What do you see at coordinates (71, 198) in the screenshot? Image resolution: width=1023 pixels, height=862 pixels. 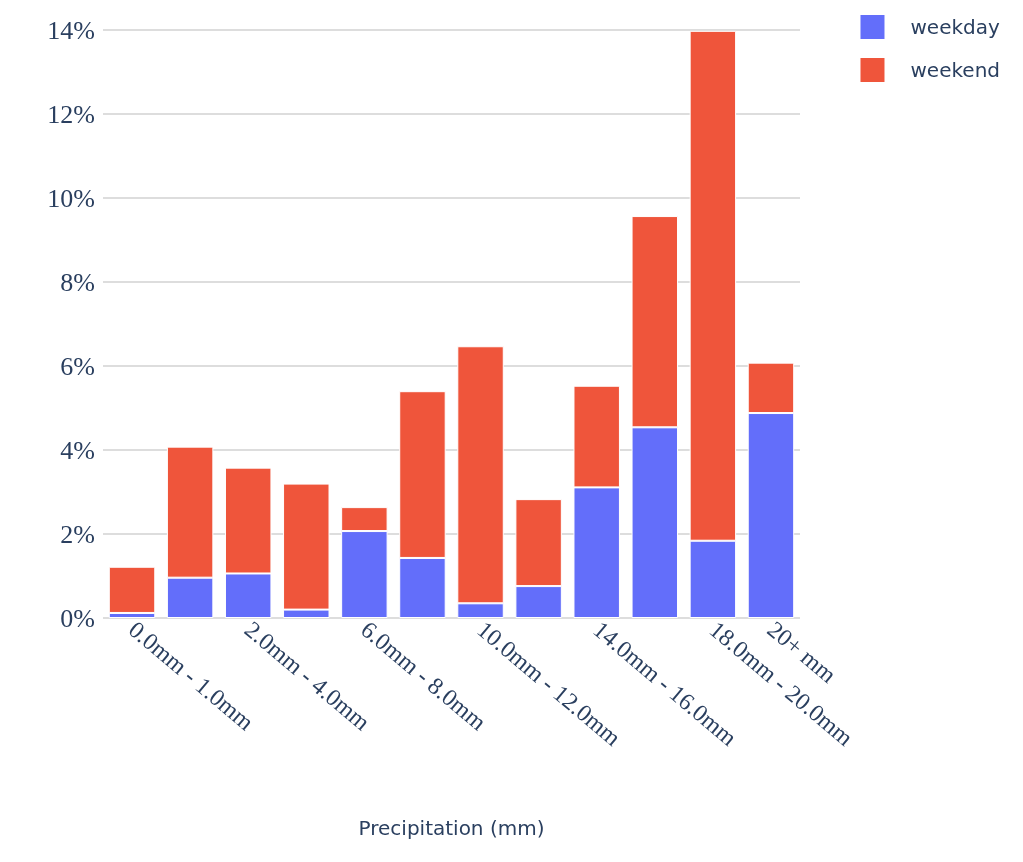 I see `y-tick-label: 10%` at bounding box center [71, 198].